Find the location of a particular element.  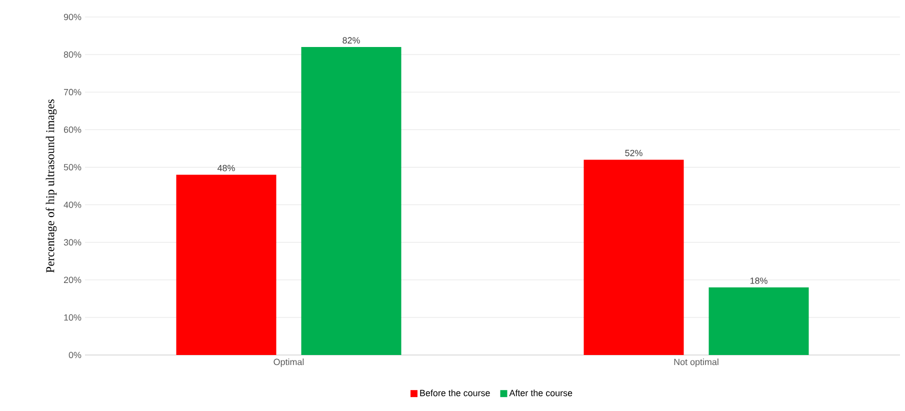

y-tick-label: 90% is located at coordinates (73, 17).